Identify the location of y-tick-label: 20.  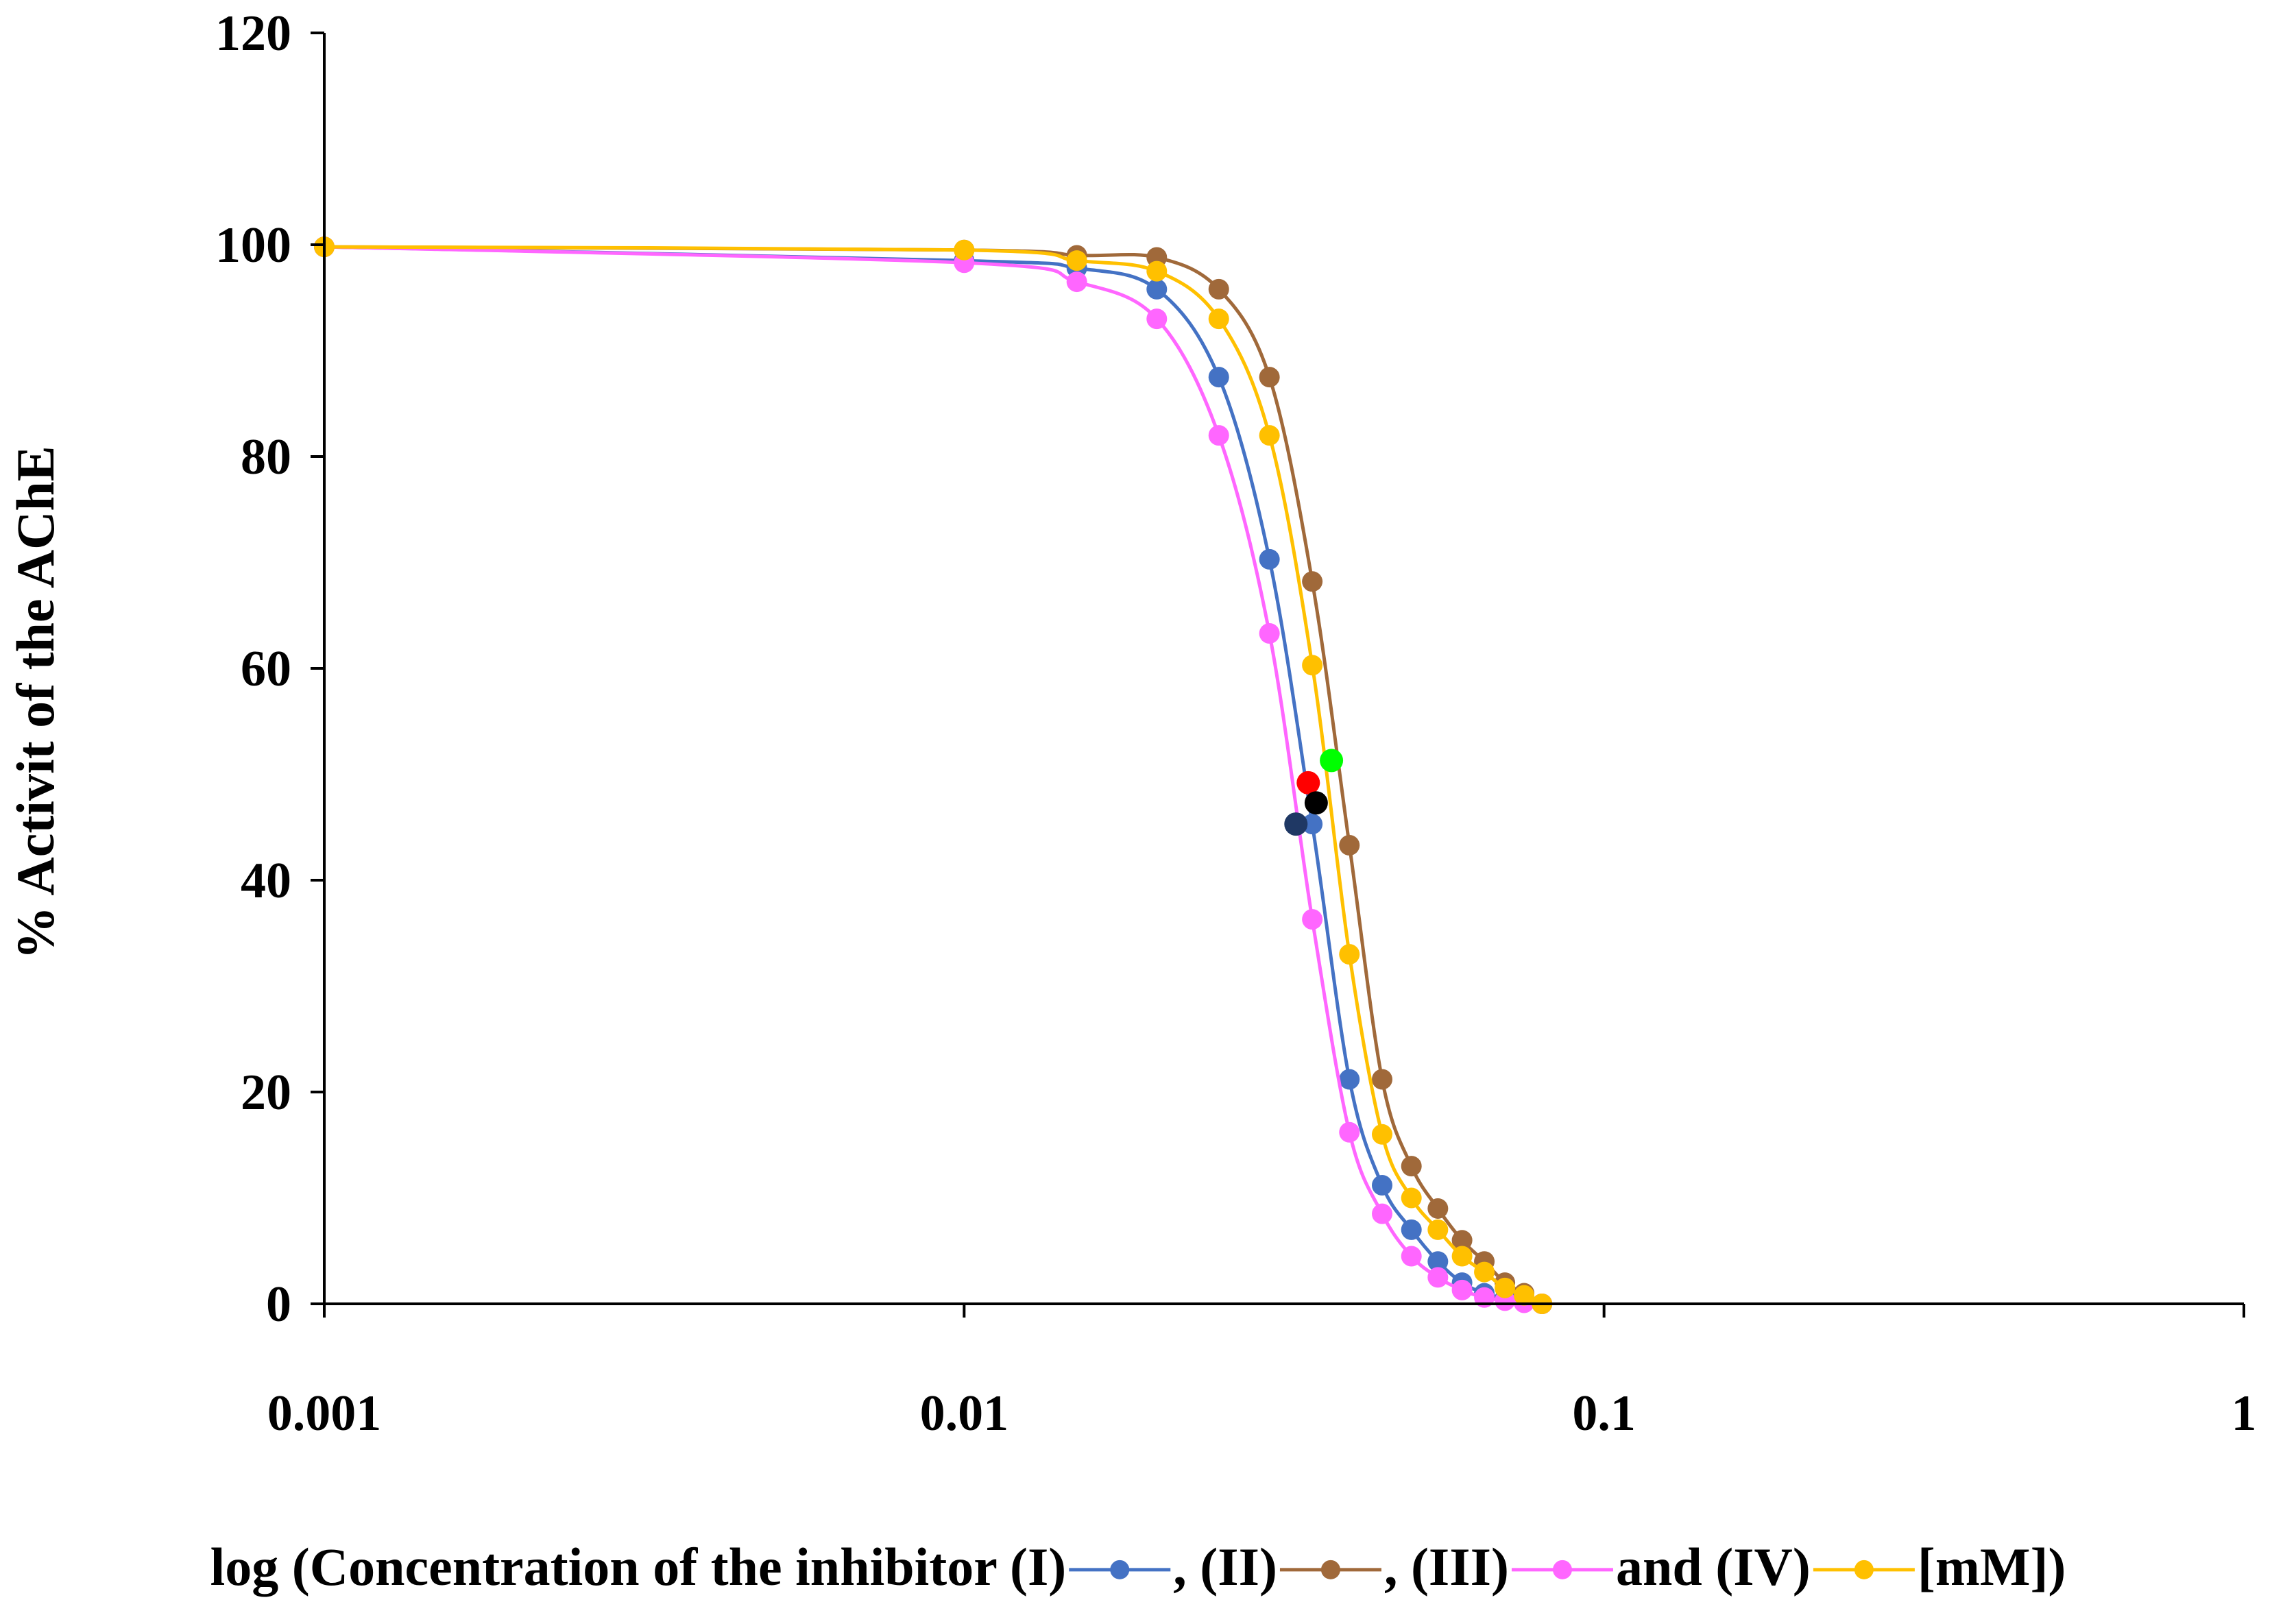
(266, 1093).